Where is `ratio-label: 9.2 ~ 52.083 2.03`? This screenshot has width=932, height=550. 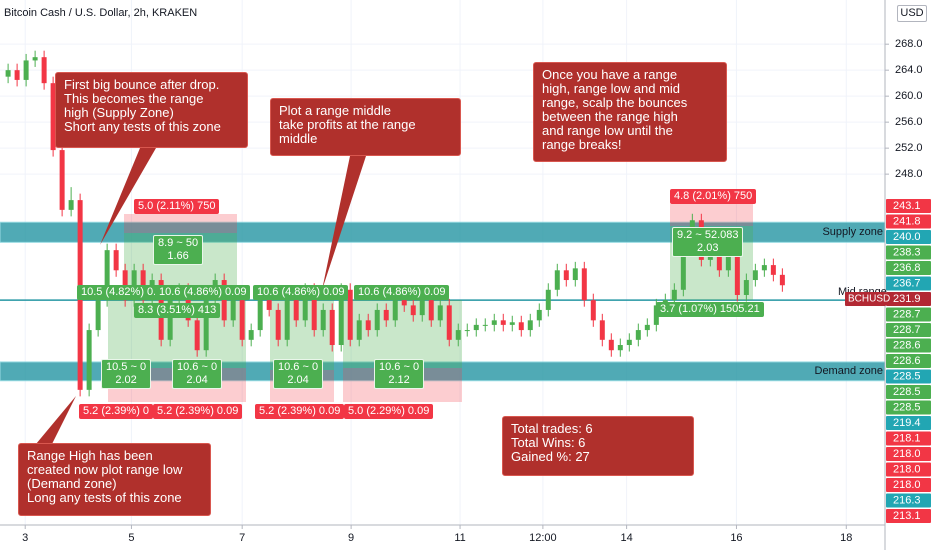
ratio-label: 9.2 ~ 52.083 2.03 is located at coordinates (708, 242).